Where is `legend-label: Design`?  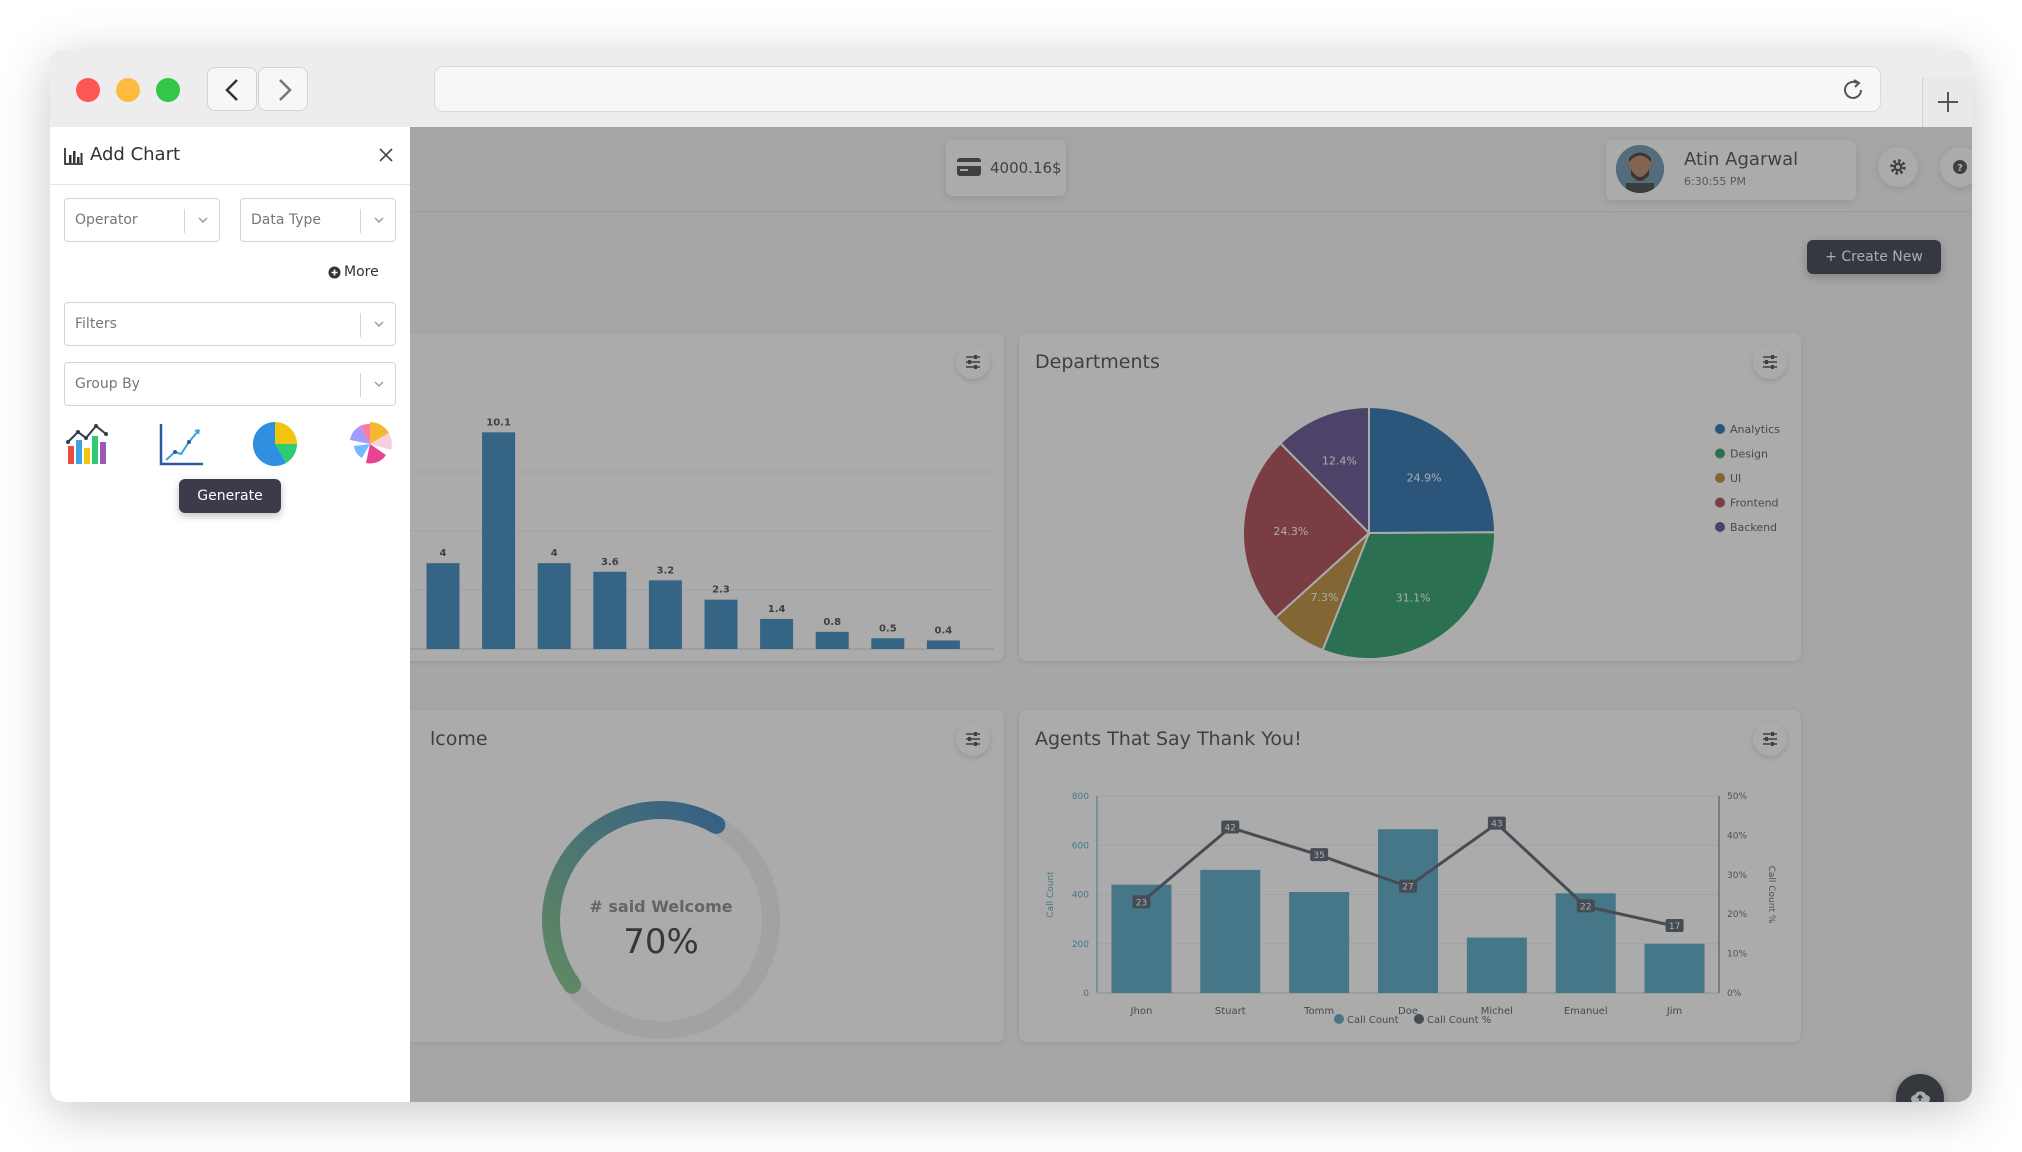 legend-label: Design is located at coordinates (1749, 454).